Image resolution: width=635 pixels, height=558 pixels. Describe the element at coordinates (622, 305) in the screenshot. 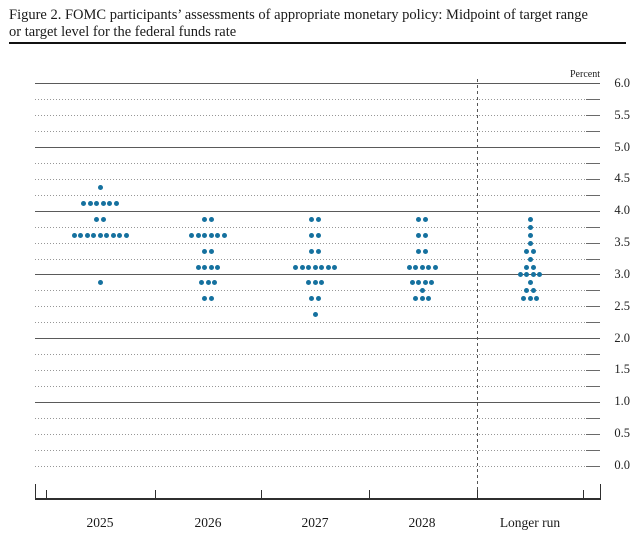

I see `y-axis-label: 2.5` at that location.